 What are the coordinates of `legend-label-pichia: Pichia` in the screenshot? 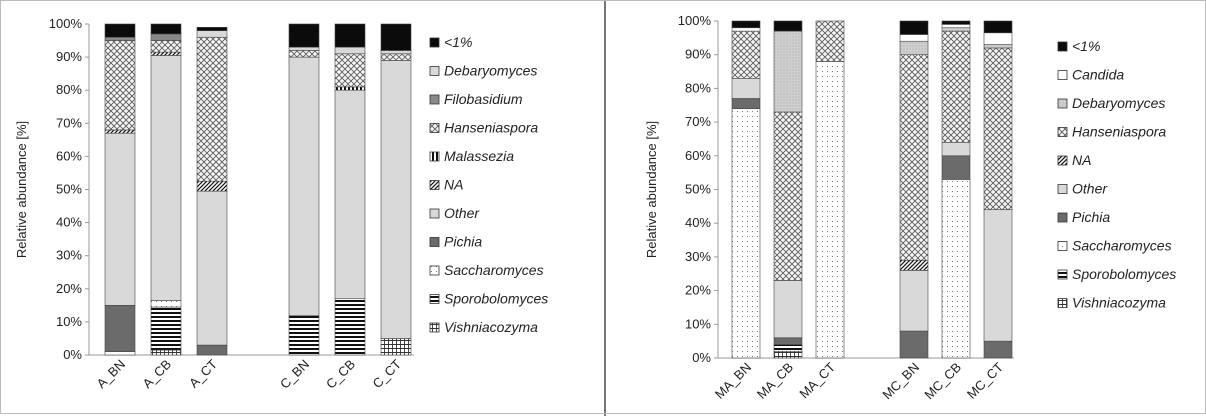 It's located at (1091, 217).